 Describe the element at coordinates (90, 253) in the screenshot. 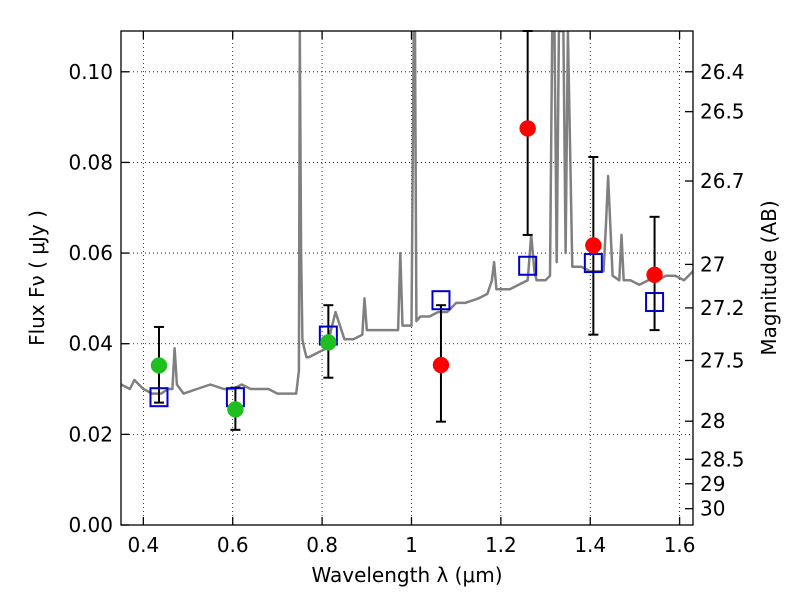

I see `y-tick-label: 0.06` at that location.